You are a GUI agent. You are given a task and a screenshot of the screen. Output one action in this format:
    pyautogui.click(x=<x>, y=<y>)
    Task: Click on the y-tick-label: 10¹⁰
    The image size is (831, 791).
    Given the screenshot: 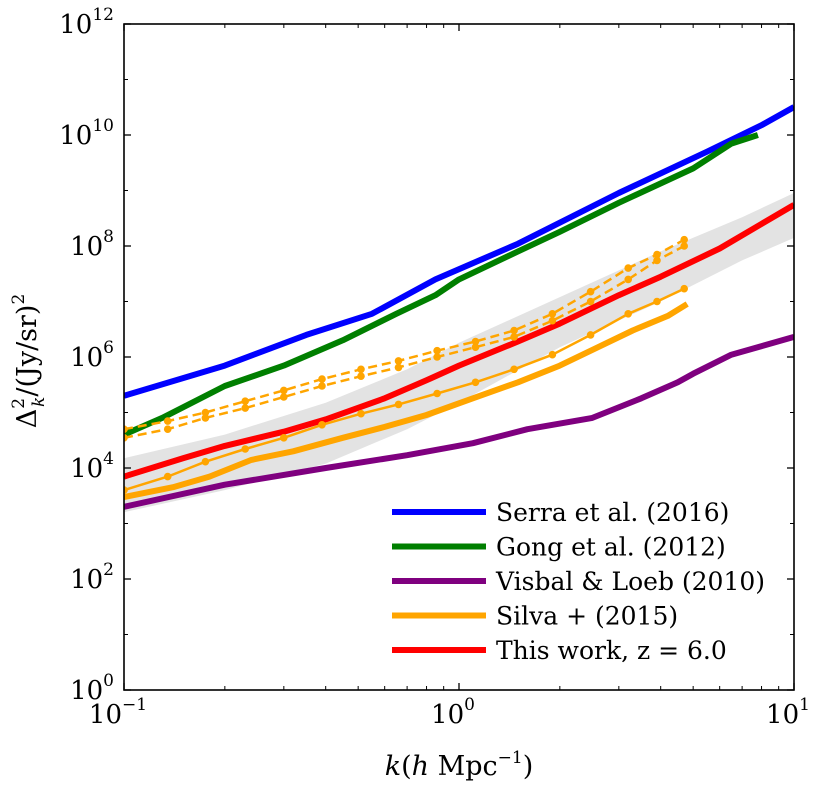 What is the action you would take?
    pyautogui.click(x=86, y=133)
    